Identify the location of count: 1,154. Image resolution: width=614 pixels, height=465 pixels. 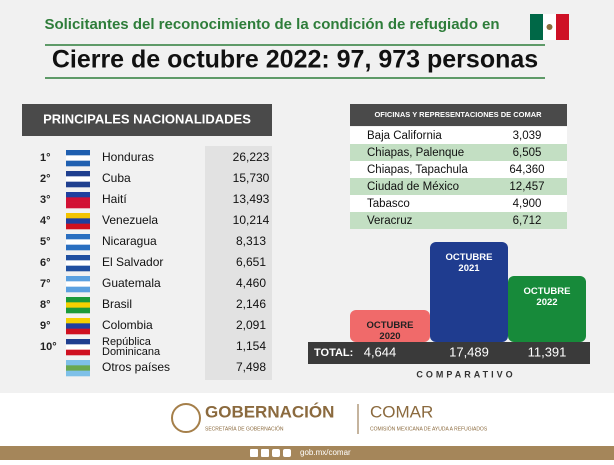
(251, 346).